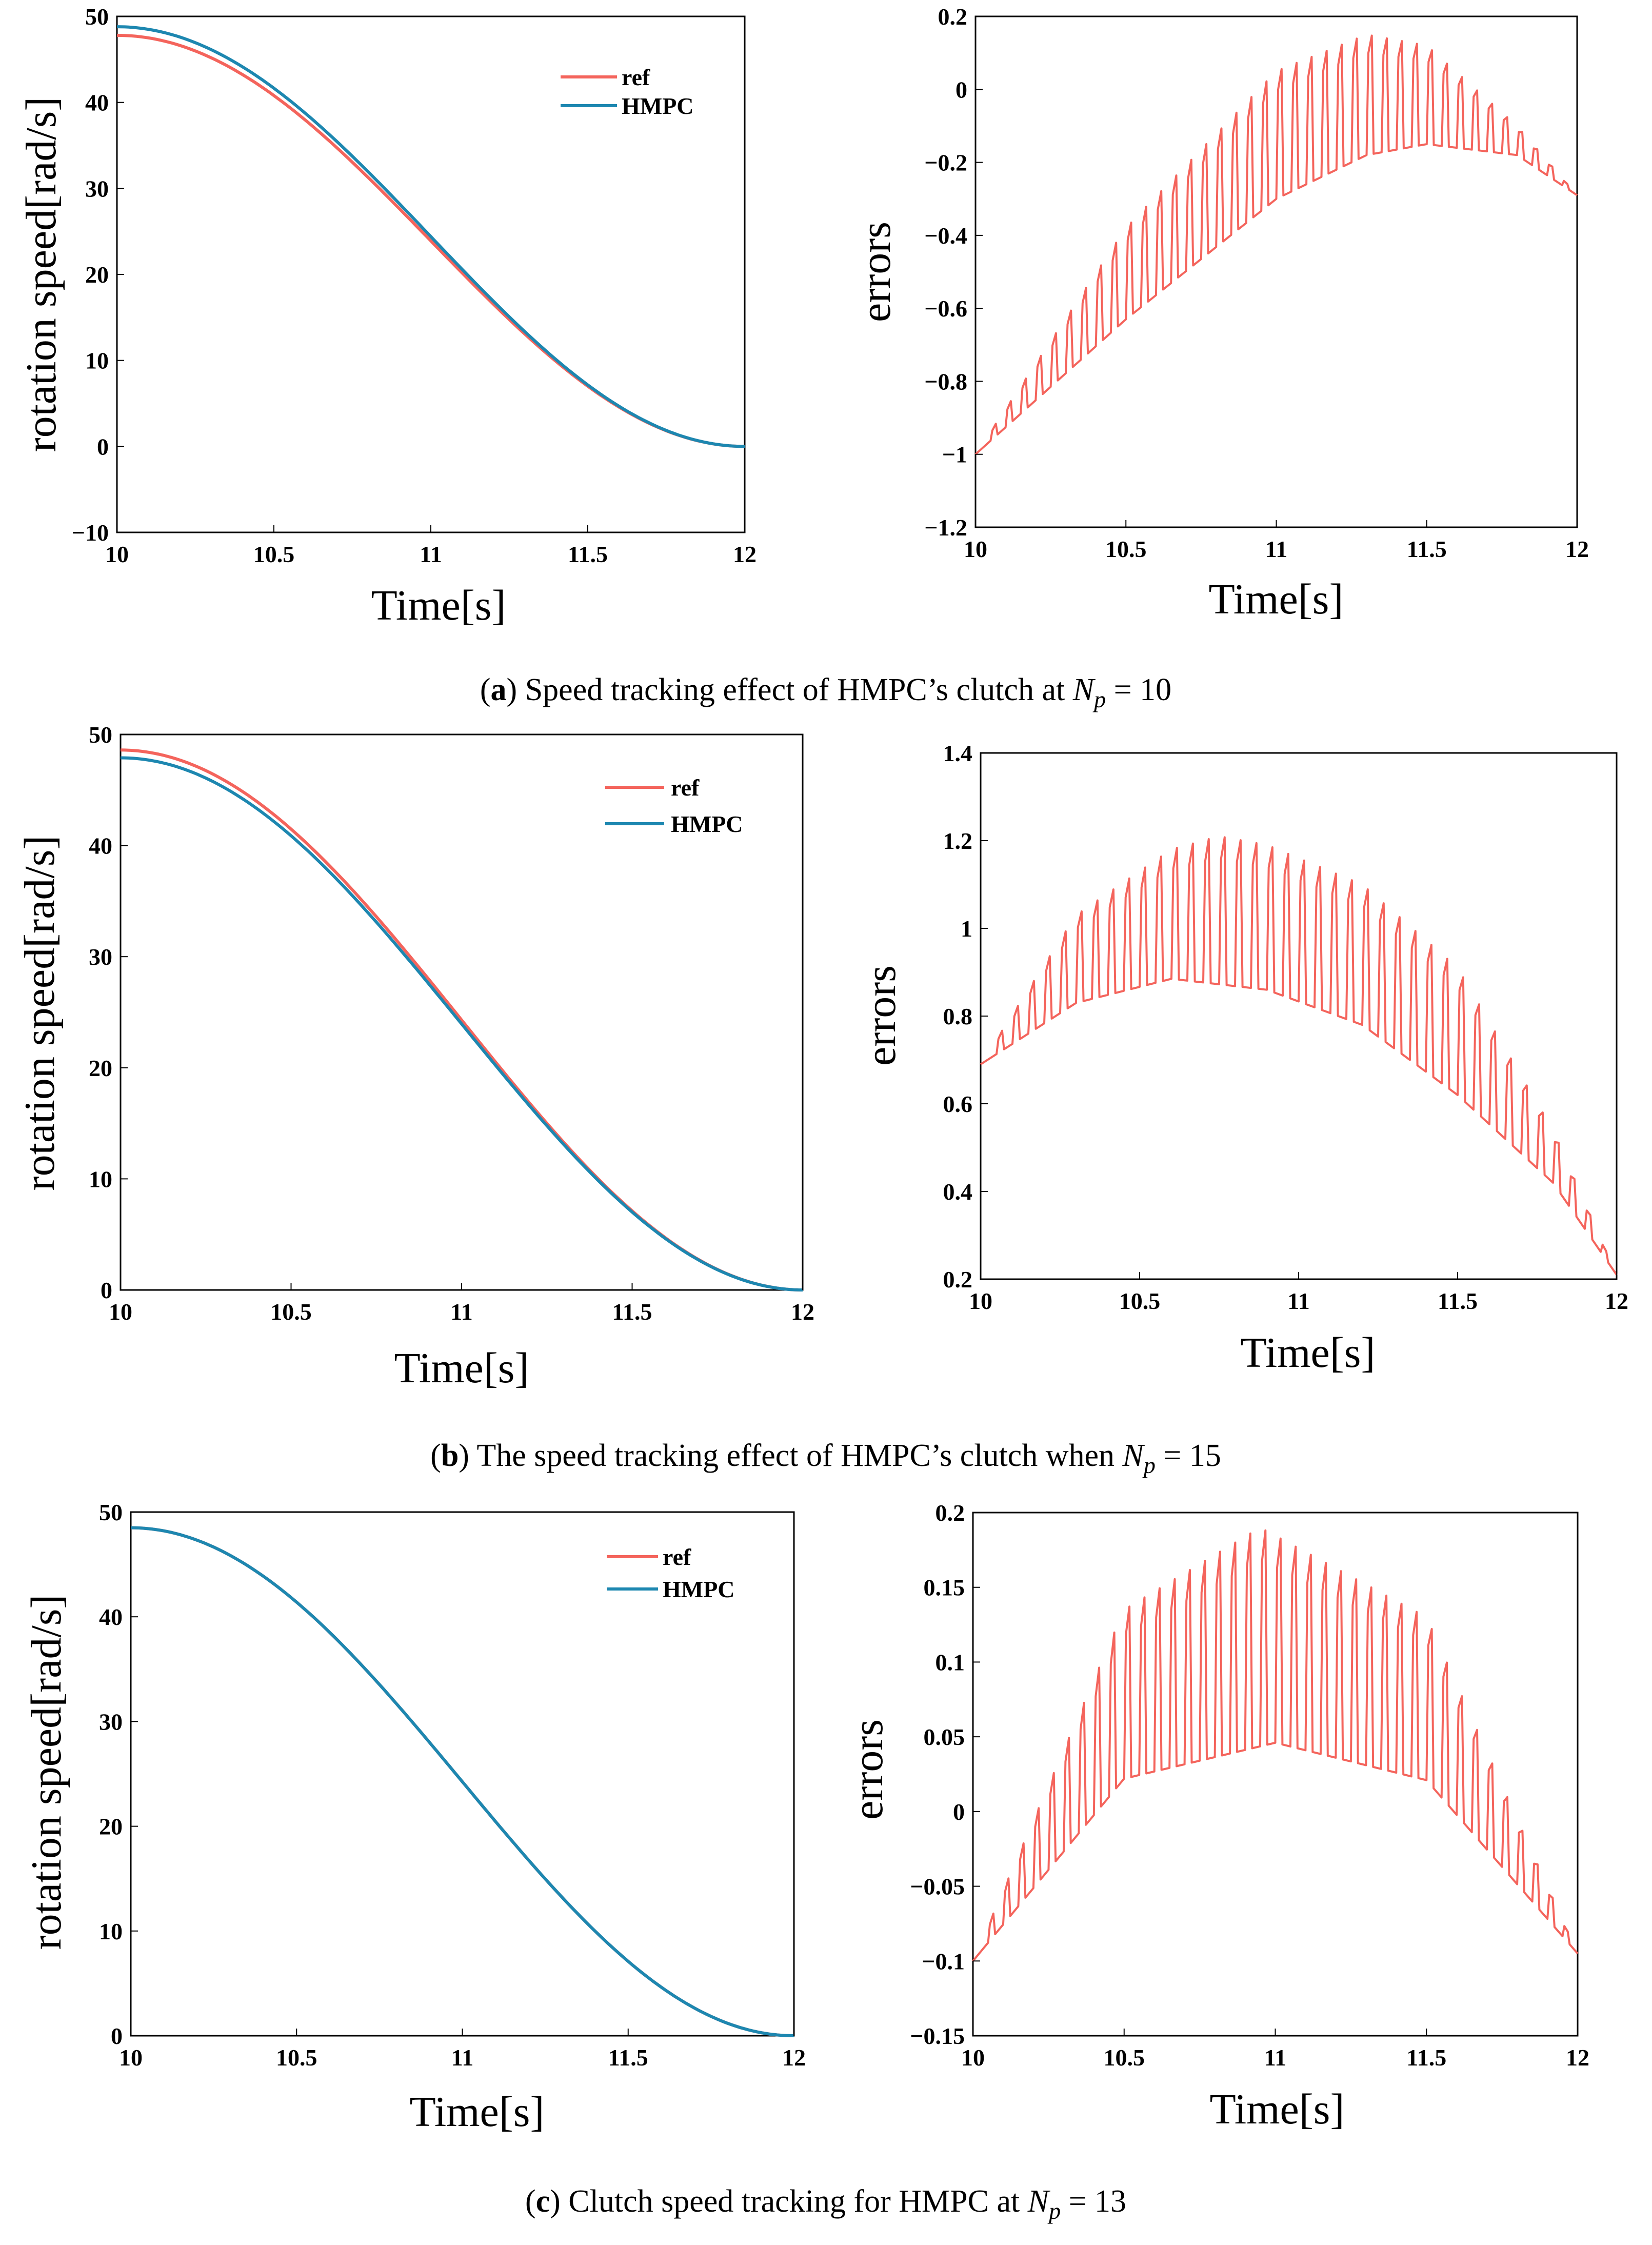 This screenshot has height=2245, width=1652. I want to click on y-tick-label: −0.1, so click(943, 1961).